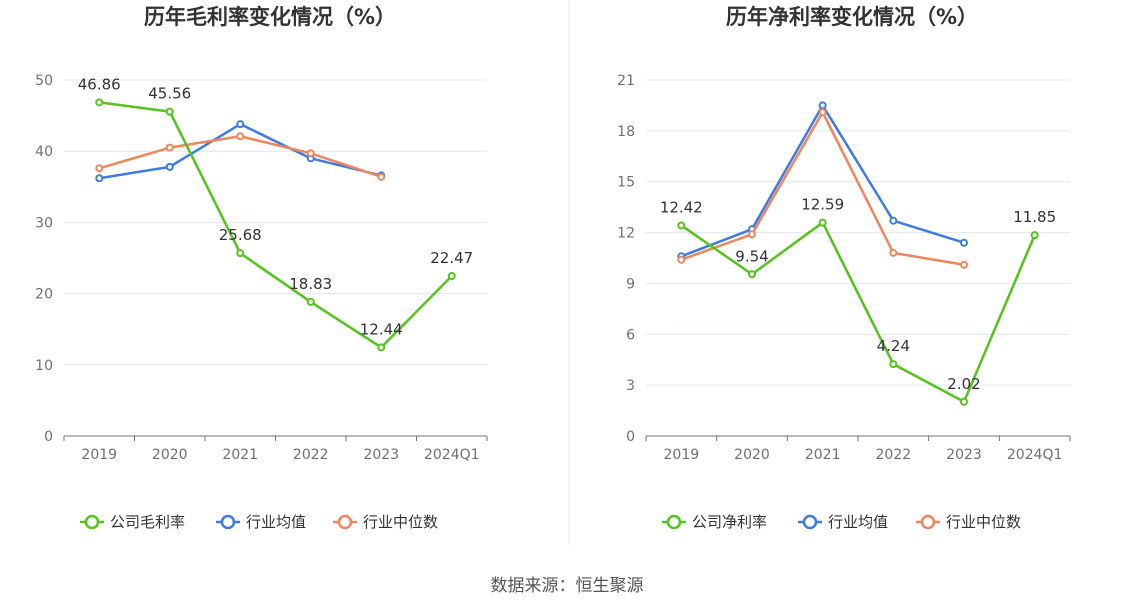 Image resolution: width=1134 pixels, height=616 pixels. Describe the element at coordinates (147, 522) in the screenshot. I see `legend-label: 公司毛利率` at that location.